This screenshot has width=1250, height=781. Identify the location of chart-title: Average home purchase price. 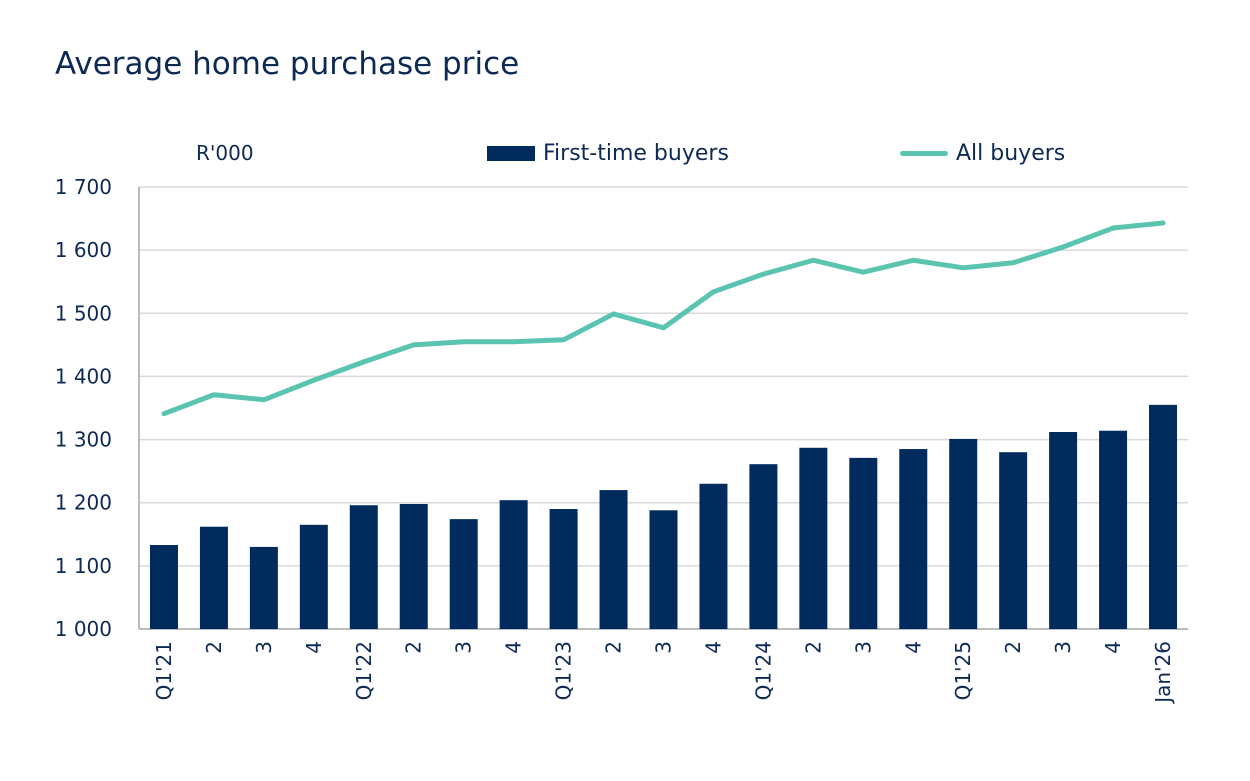
(287, 64).